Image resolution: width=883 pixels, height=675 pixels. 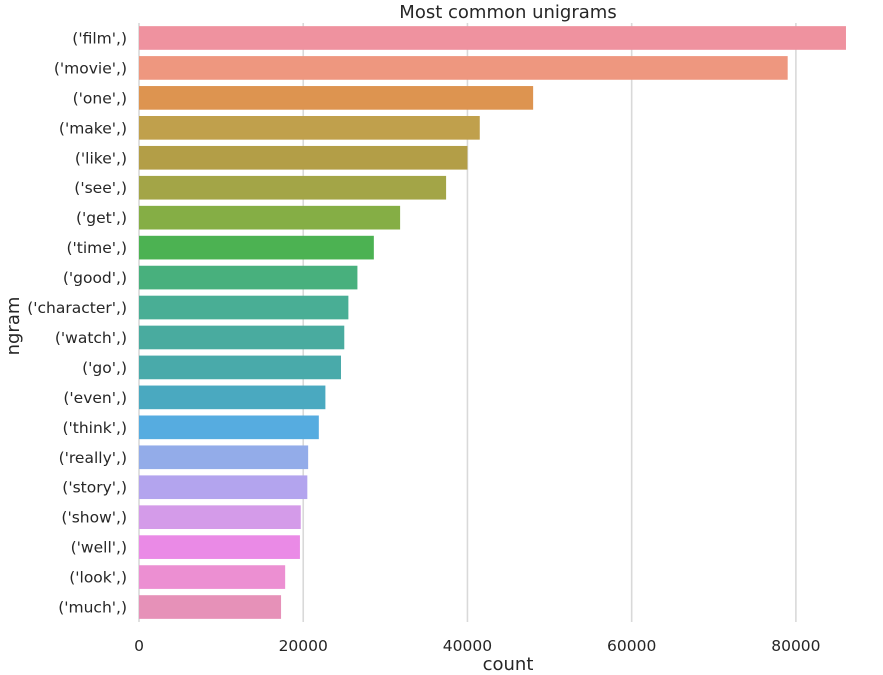 I want to click on y-tick-label: ('see',), so click(x=100, y=188).